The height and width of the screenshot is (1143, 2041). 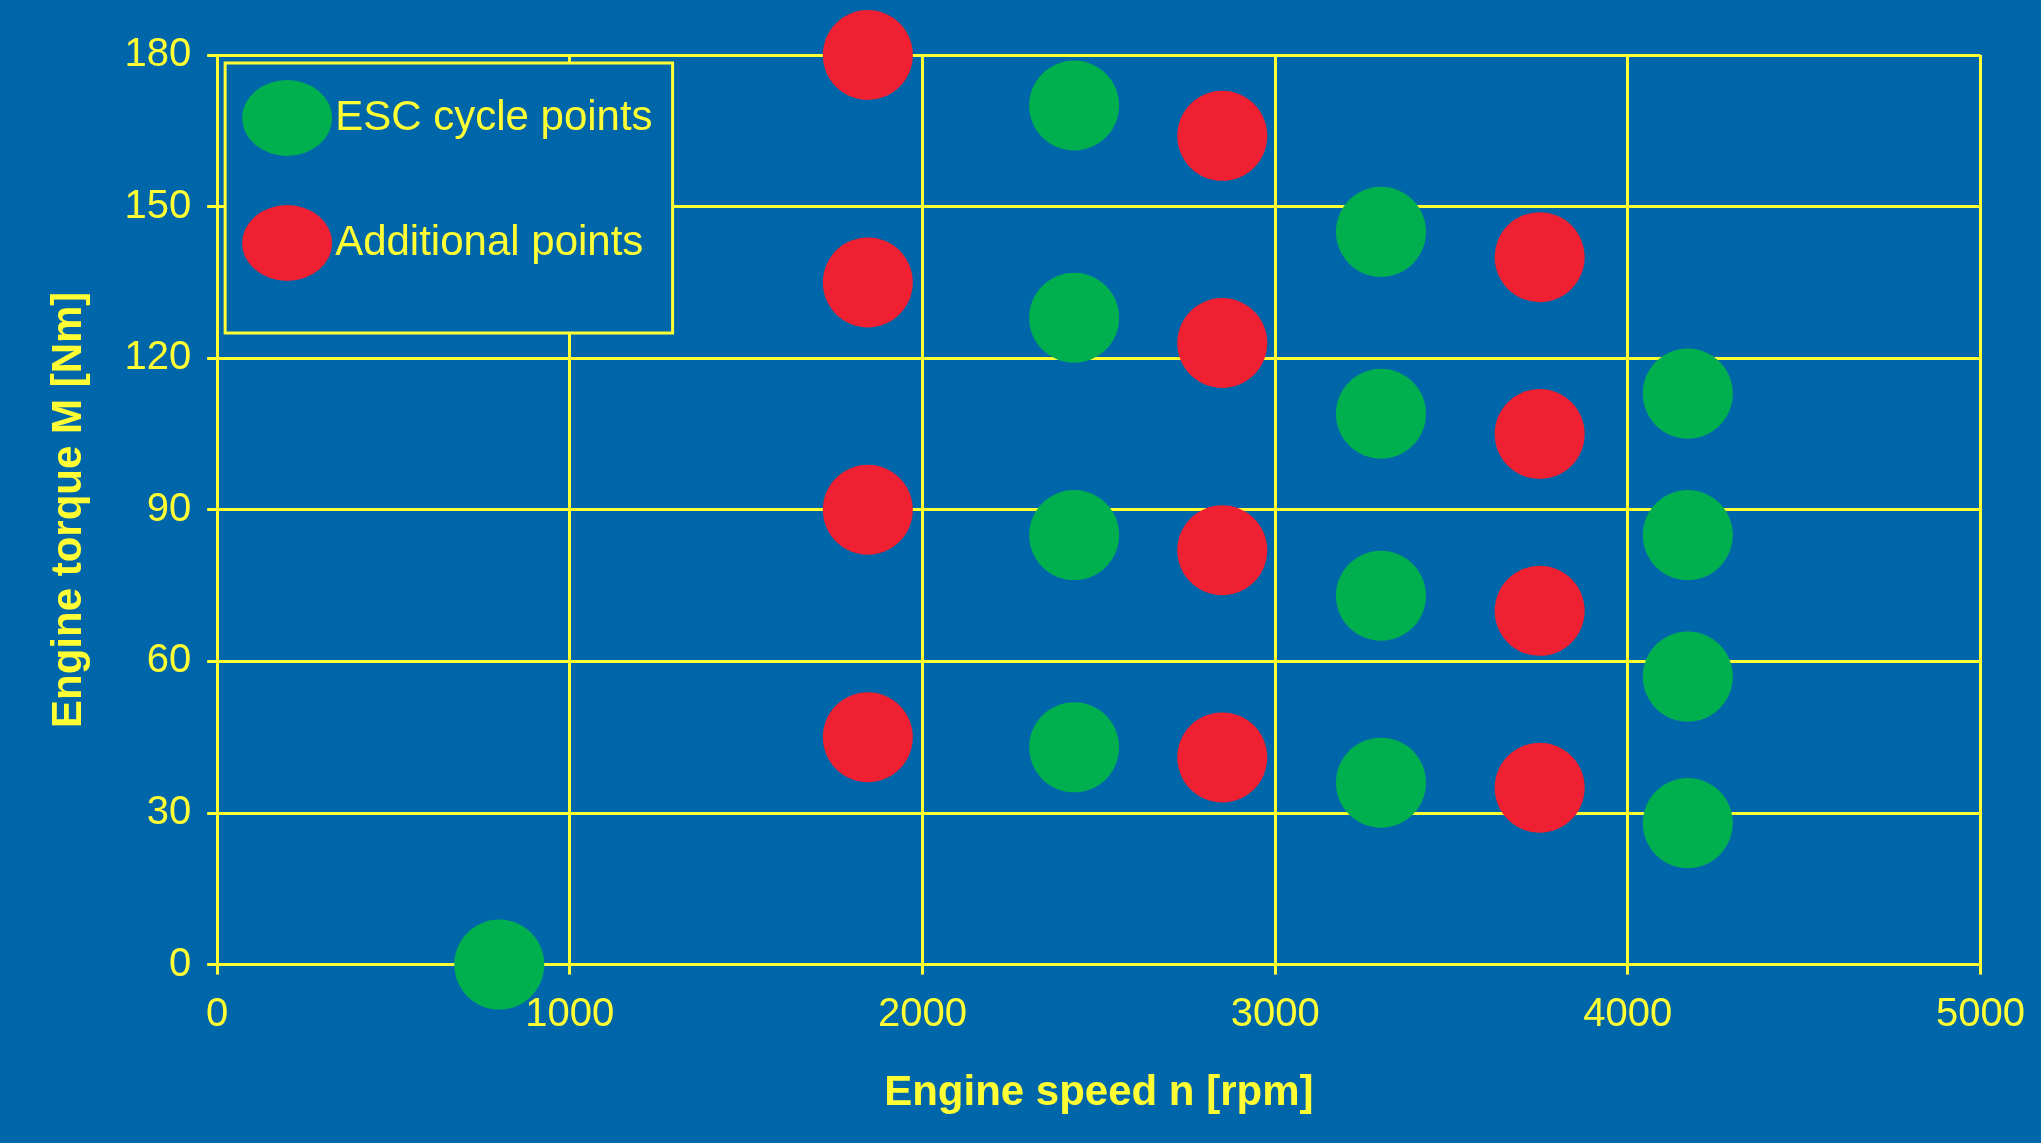 What do you see at coordinates (158, 355) in the screenshot?
I see `y-tick-label: 120` at bounding box center [158, 355].